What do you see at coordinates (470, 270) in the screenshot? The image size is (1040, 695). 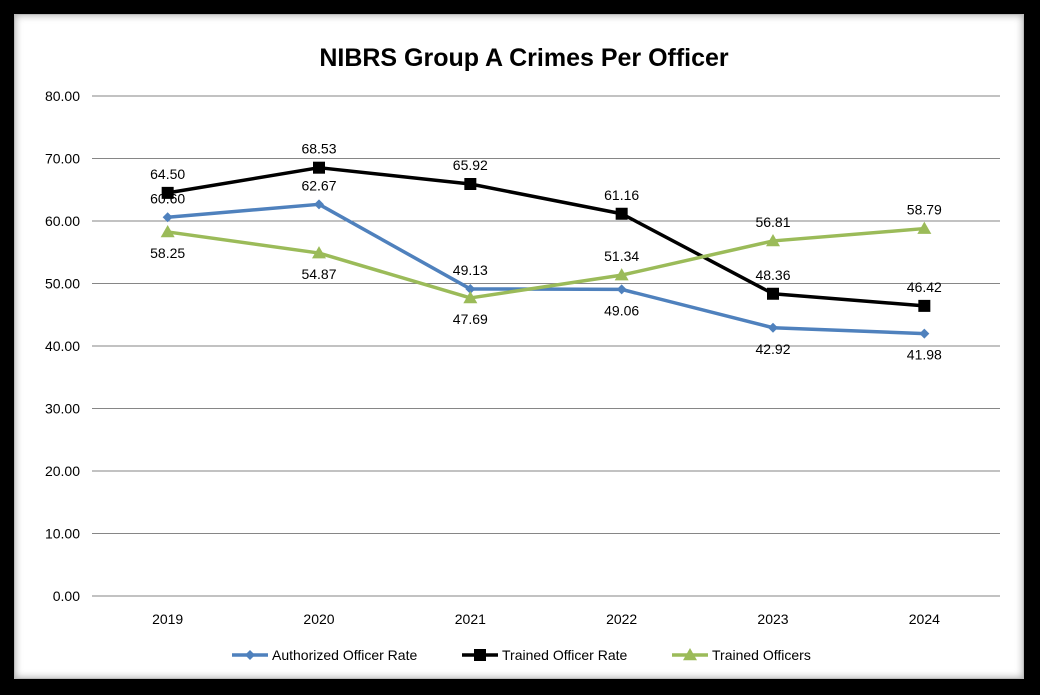 I see `data-label-0-2: 49.13` at bounding box center [470, 270].